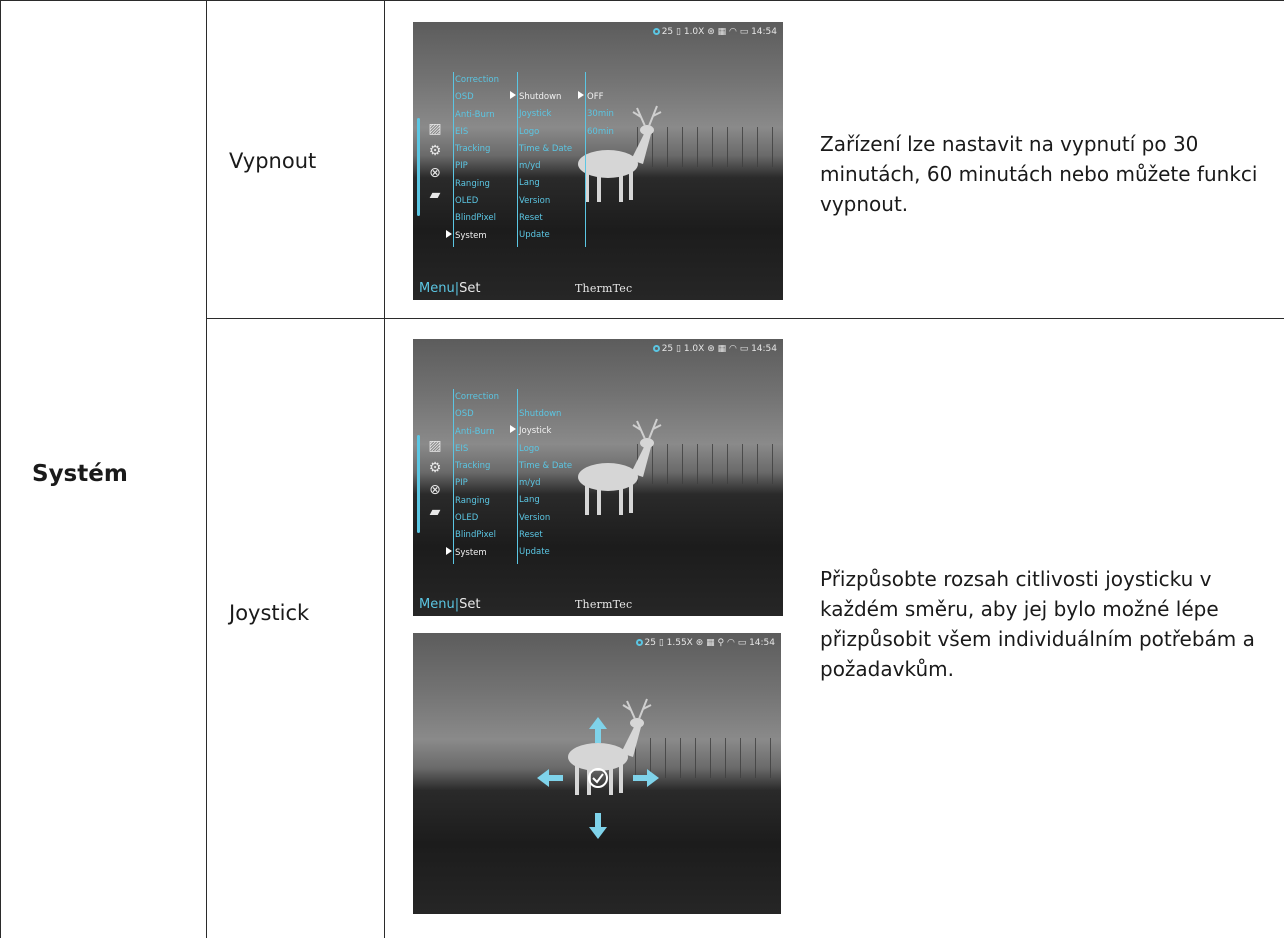 The image size is (1284, 938). Describe the element at coordinates (80, 474) in the screenshot. I see `category-label: Systém` at that location.